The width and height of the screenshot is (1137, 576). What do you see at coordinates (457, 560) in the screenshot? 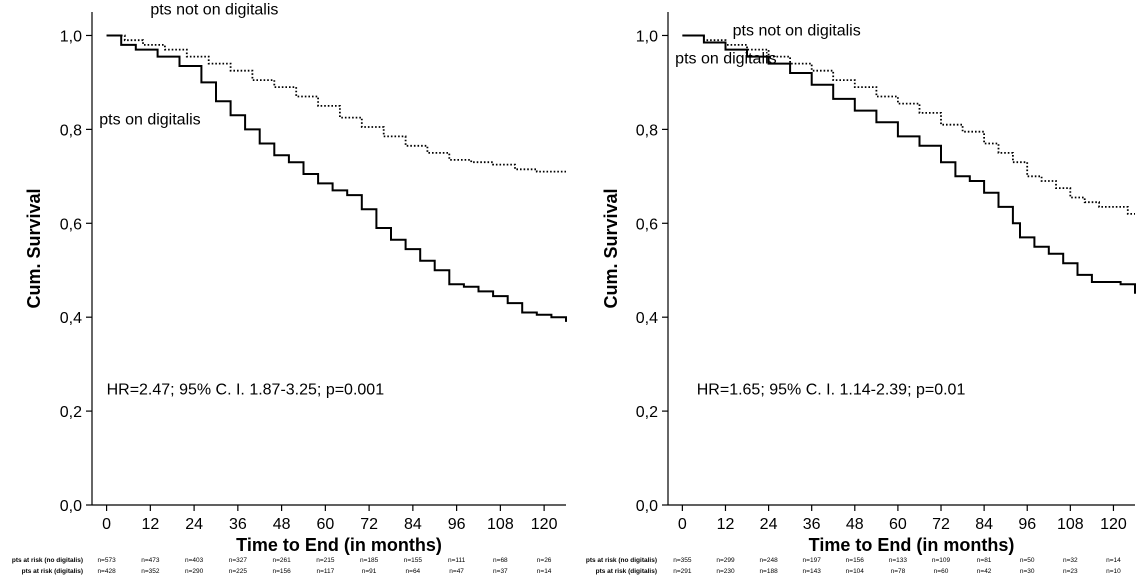
I see `risk-count: n=111` at bounding box center [457, 560].